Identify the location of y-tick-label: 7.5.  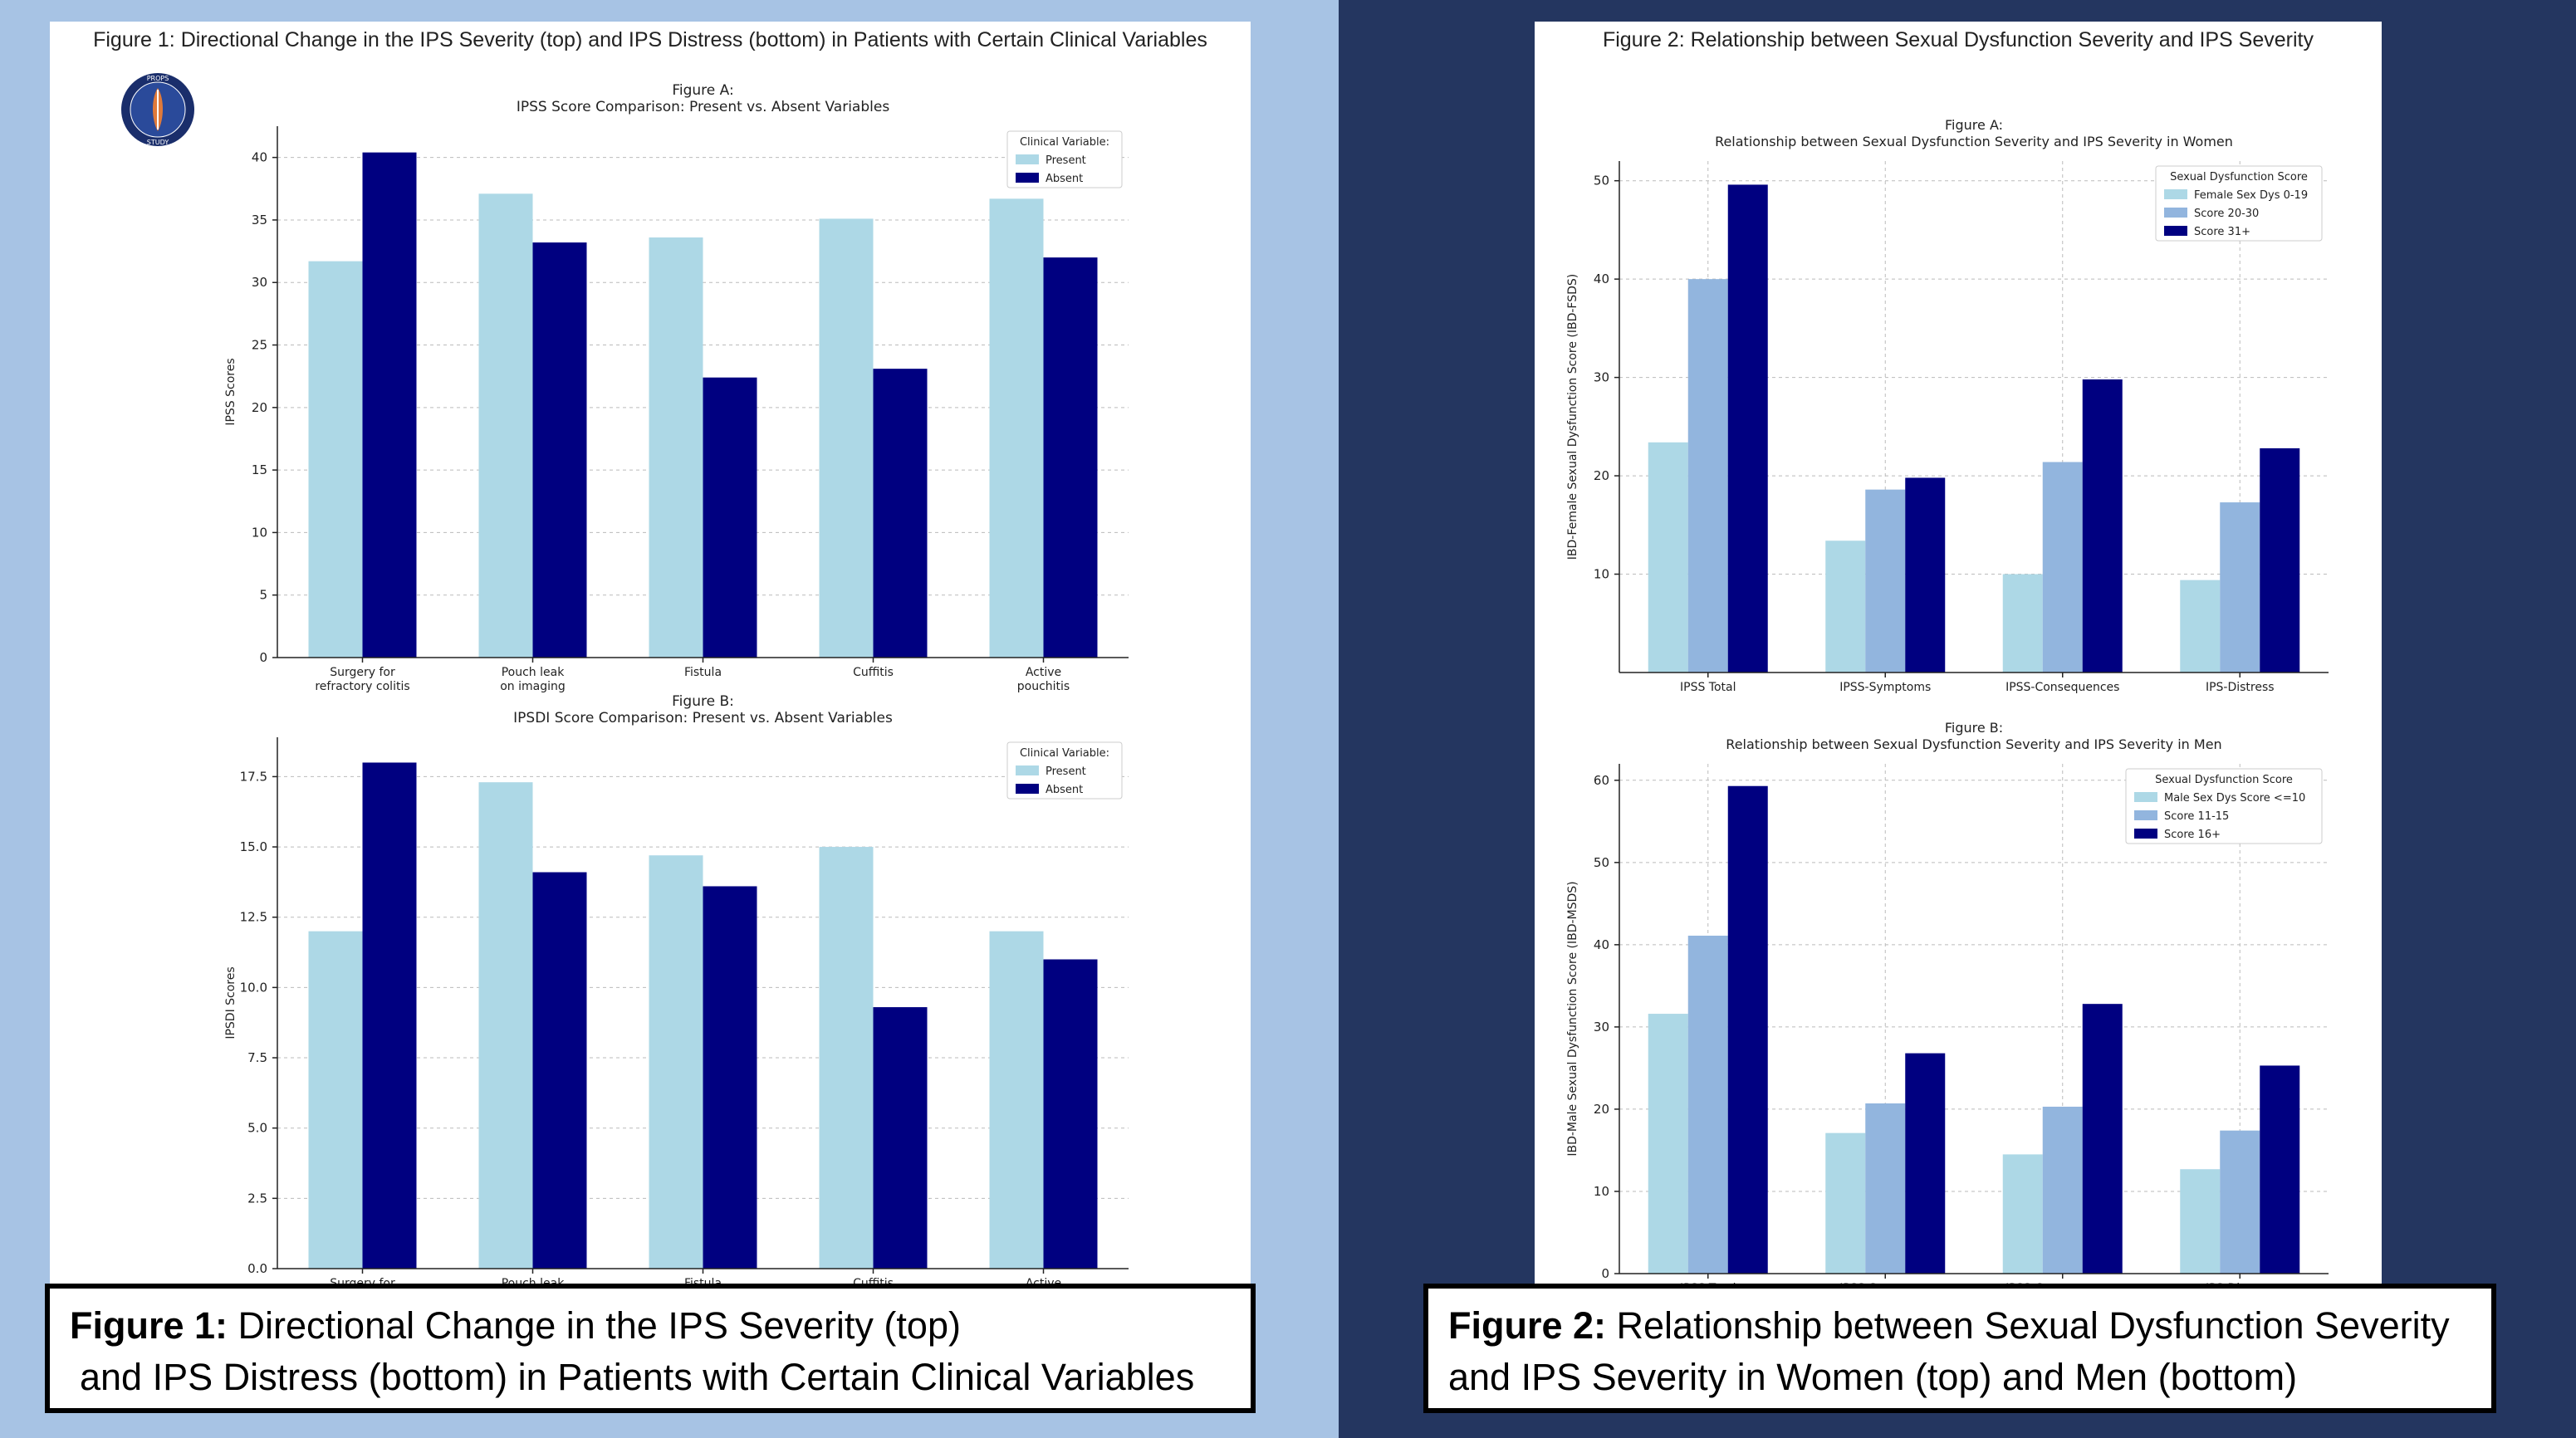
(257, 1057).